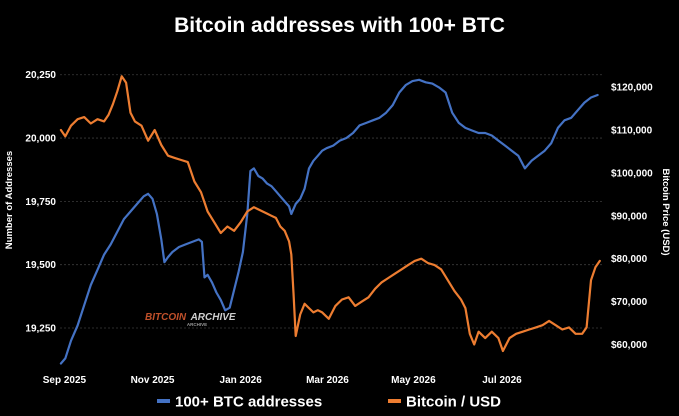 The image size is (679, 416). Describe the element at coordinates (241, 380) in the screenshot. I see `x-tick-label: Jan 2026` at that location.